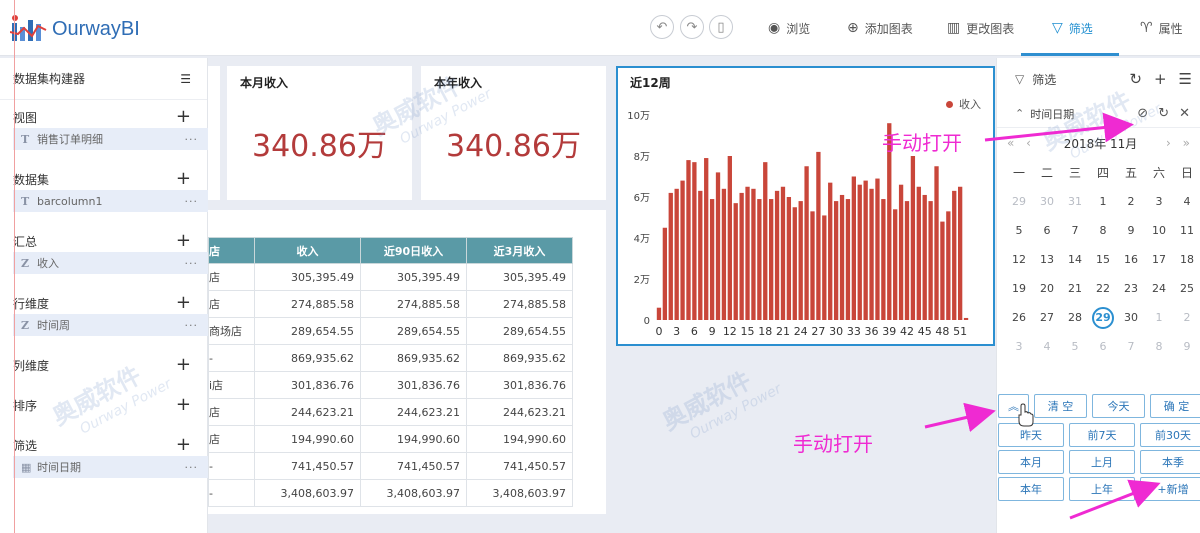 The height and width of the screenshot is (533, 1200). What do you see at coordinates (519, 250) in the screenshot?
I see `column-header-3month: 近3月收入` at bounding box center [519, 250].